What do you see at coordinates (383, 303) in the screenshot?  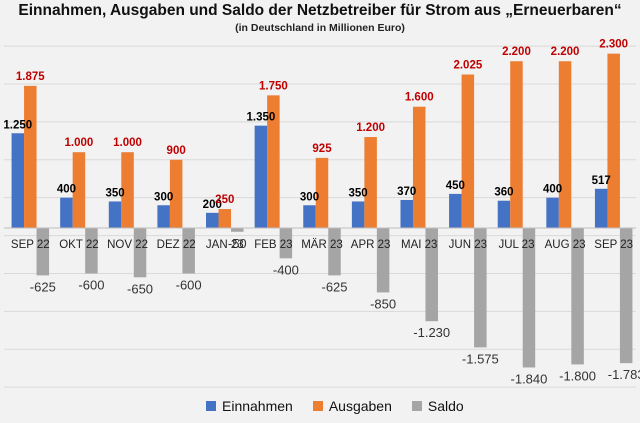 I see `data-label-saldo: -850` at bounding box center [383, 303].